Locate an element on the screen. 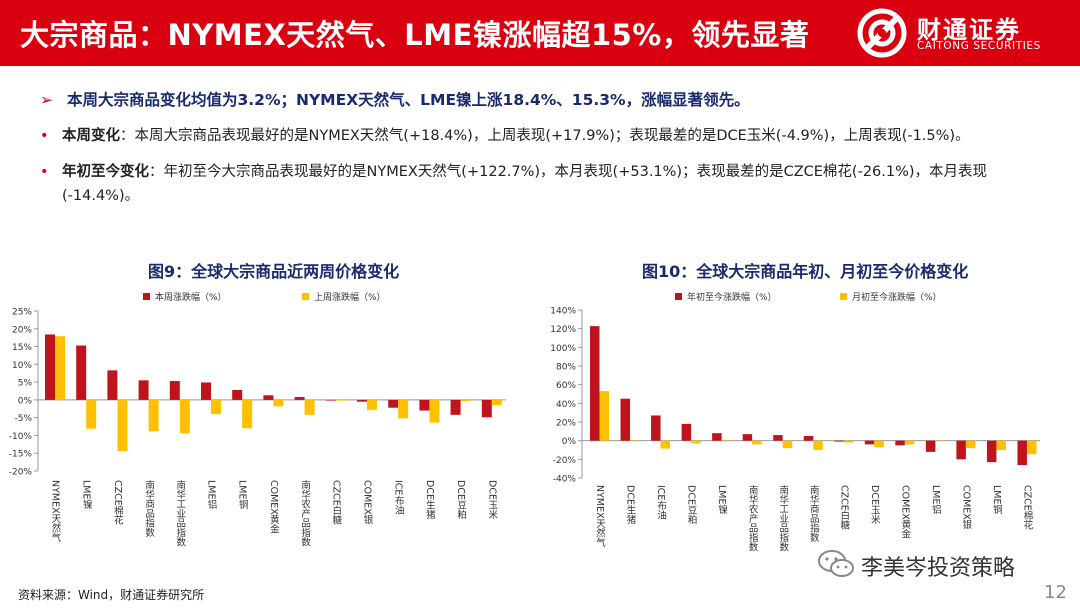  page-title: 大宗商品：NYMEX天然气、LME镍涨幅超15%，领先显著 is located at coordinates (415, 35).